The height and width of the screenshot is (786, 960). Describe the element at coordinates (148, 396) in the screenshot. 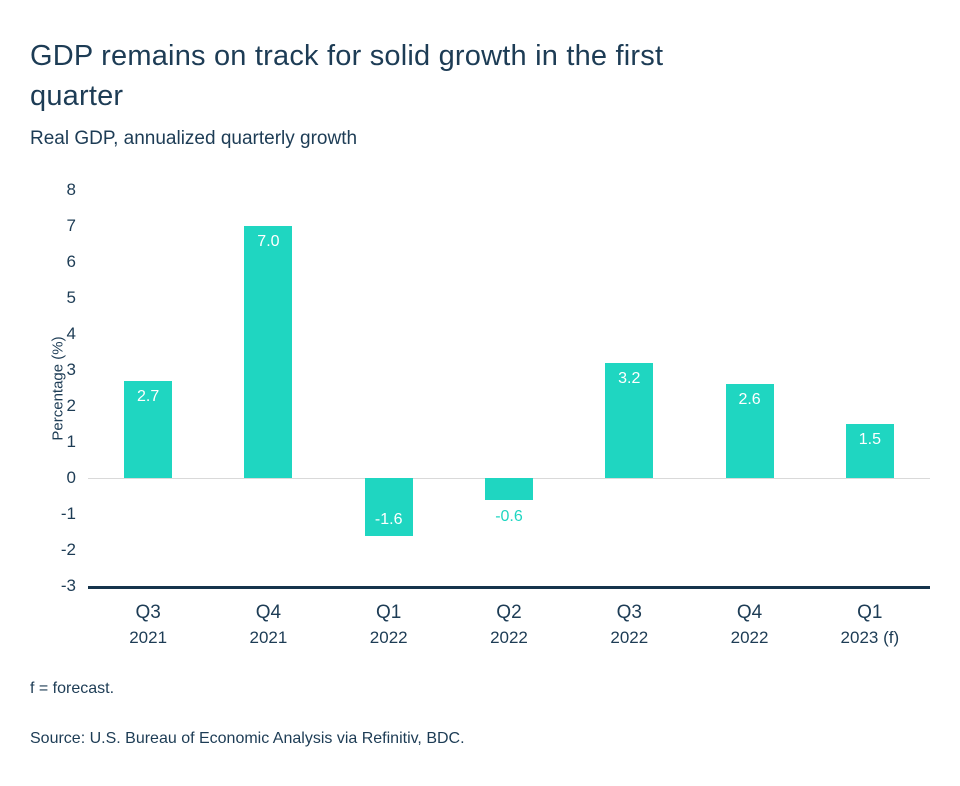

I see `bar-value-label: 2.7` at that location.